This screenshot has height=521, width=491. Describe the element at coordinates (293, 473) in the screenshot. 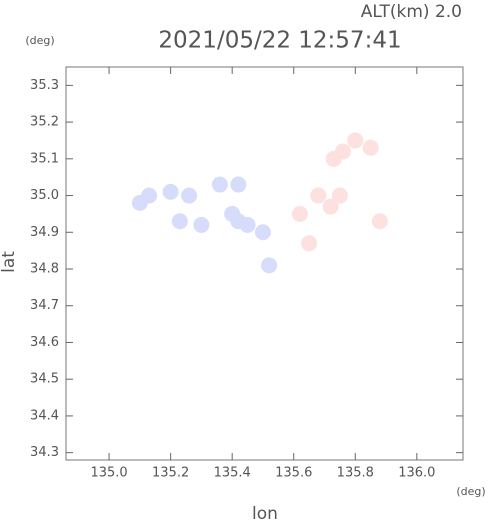

I see `x-tick-label: 135.6` at that location.